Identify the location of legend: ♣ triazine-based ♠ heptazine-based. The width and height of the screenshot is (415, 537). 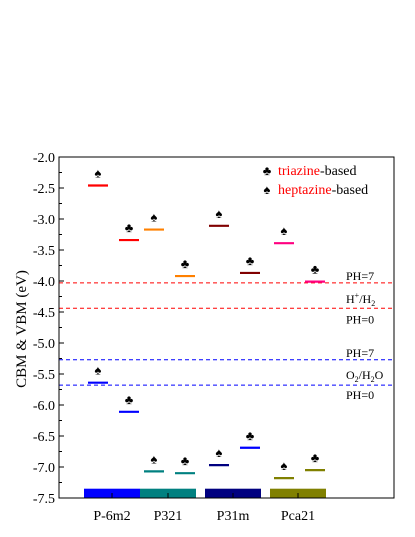
(315, 180).